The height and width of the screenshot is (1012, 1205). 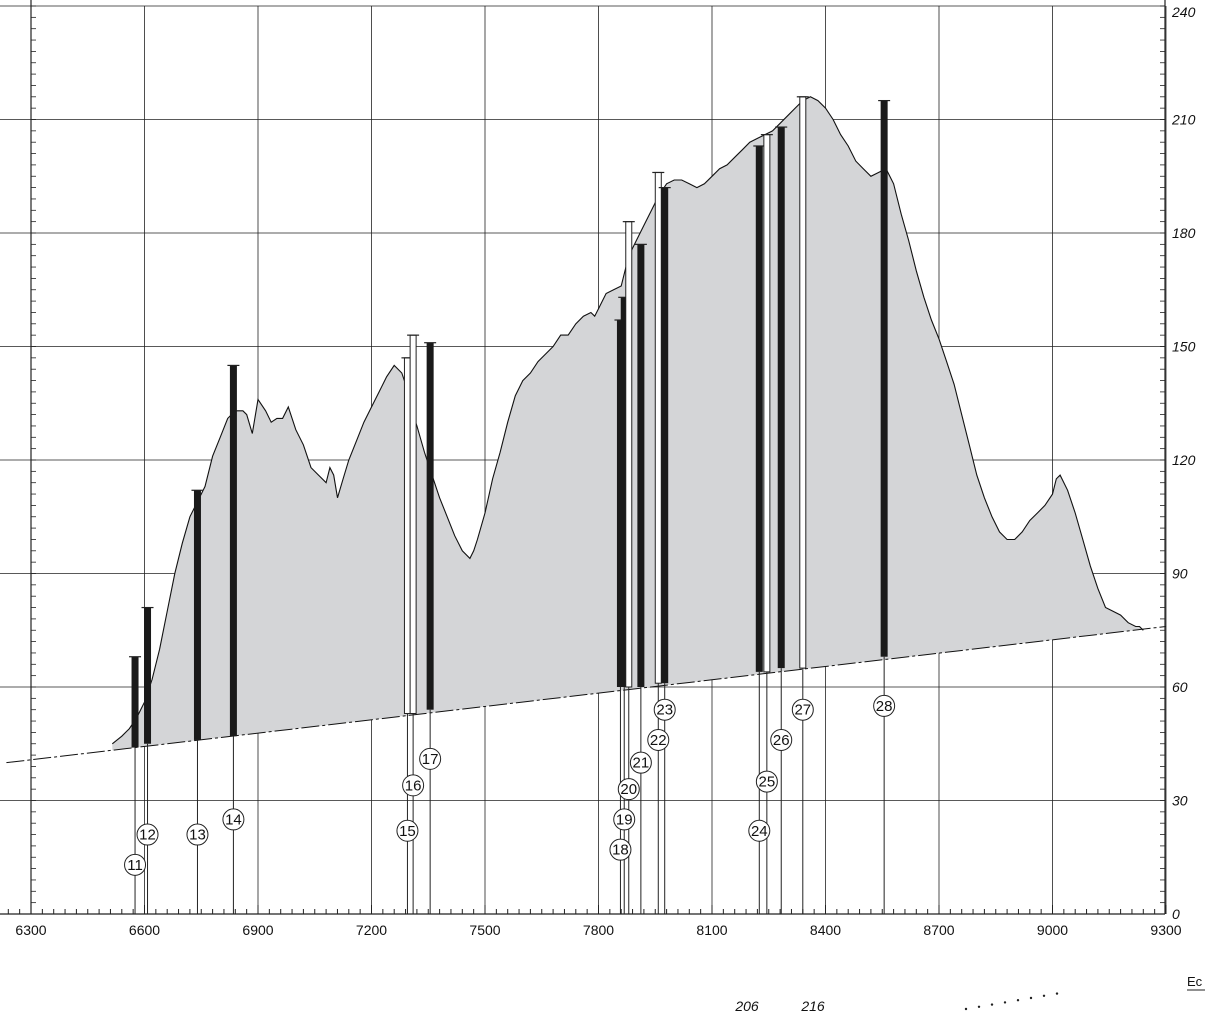 I want to click on x-tick-label: 6300, so click(x=30, y=930).